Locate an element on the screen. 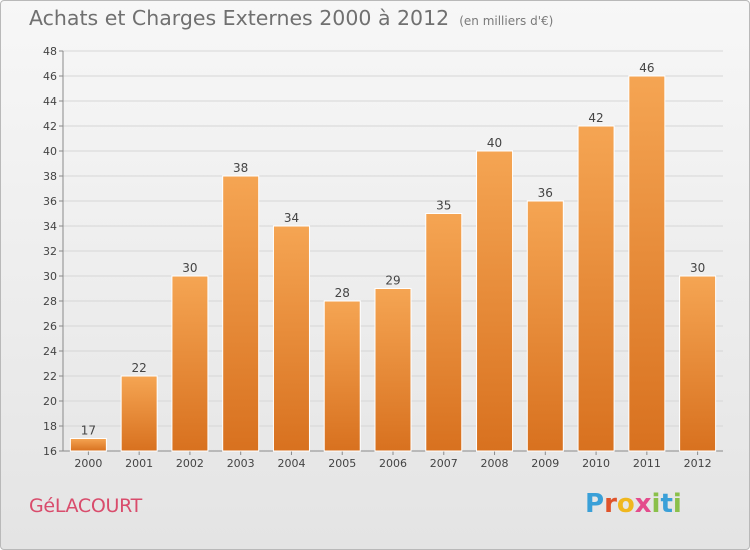 Image resolution: width=750 pixels, height=550 pixels. y-tick-label: 24 is located at coordinates (50, 351).